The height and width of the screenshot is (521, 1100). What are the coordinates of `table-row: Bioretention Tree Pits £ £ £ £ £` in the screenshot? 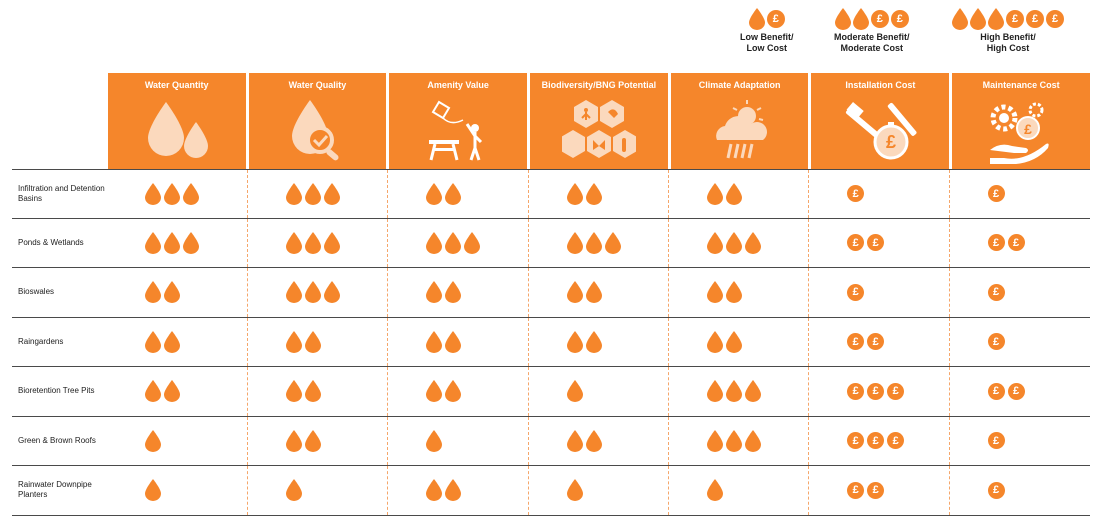 It's located at (551, 392).